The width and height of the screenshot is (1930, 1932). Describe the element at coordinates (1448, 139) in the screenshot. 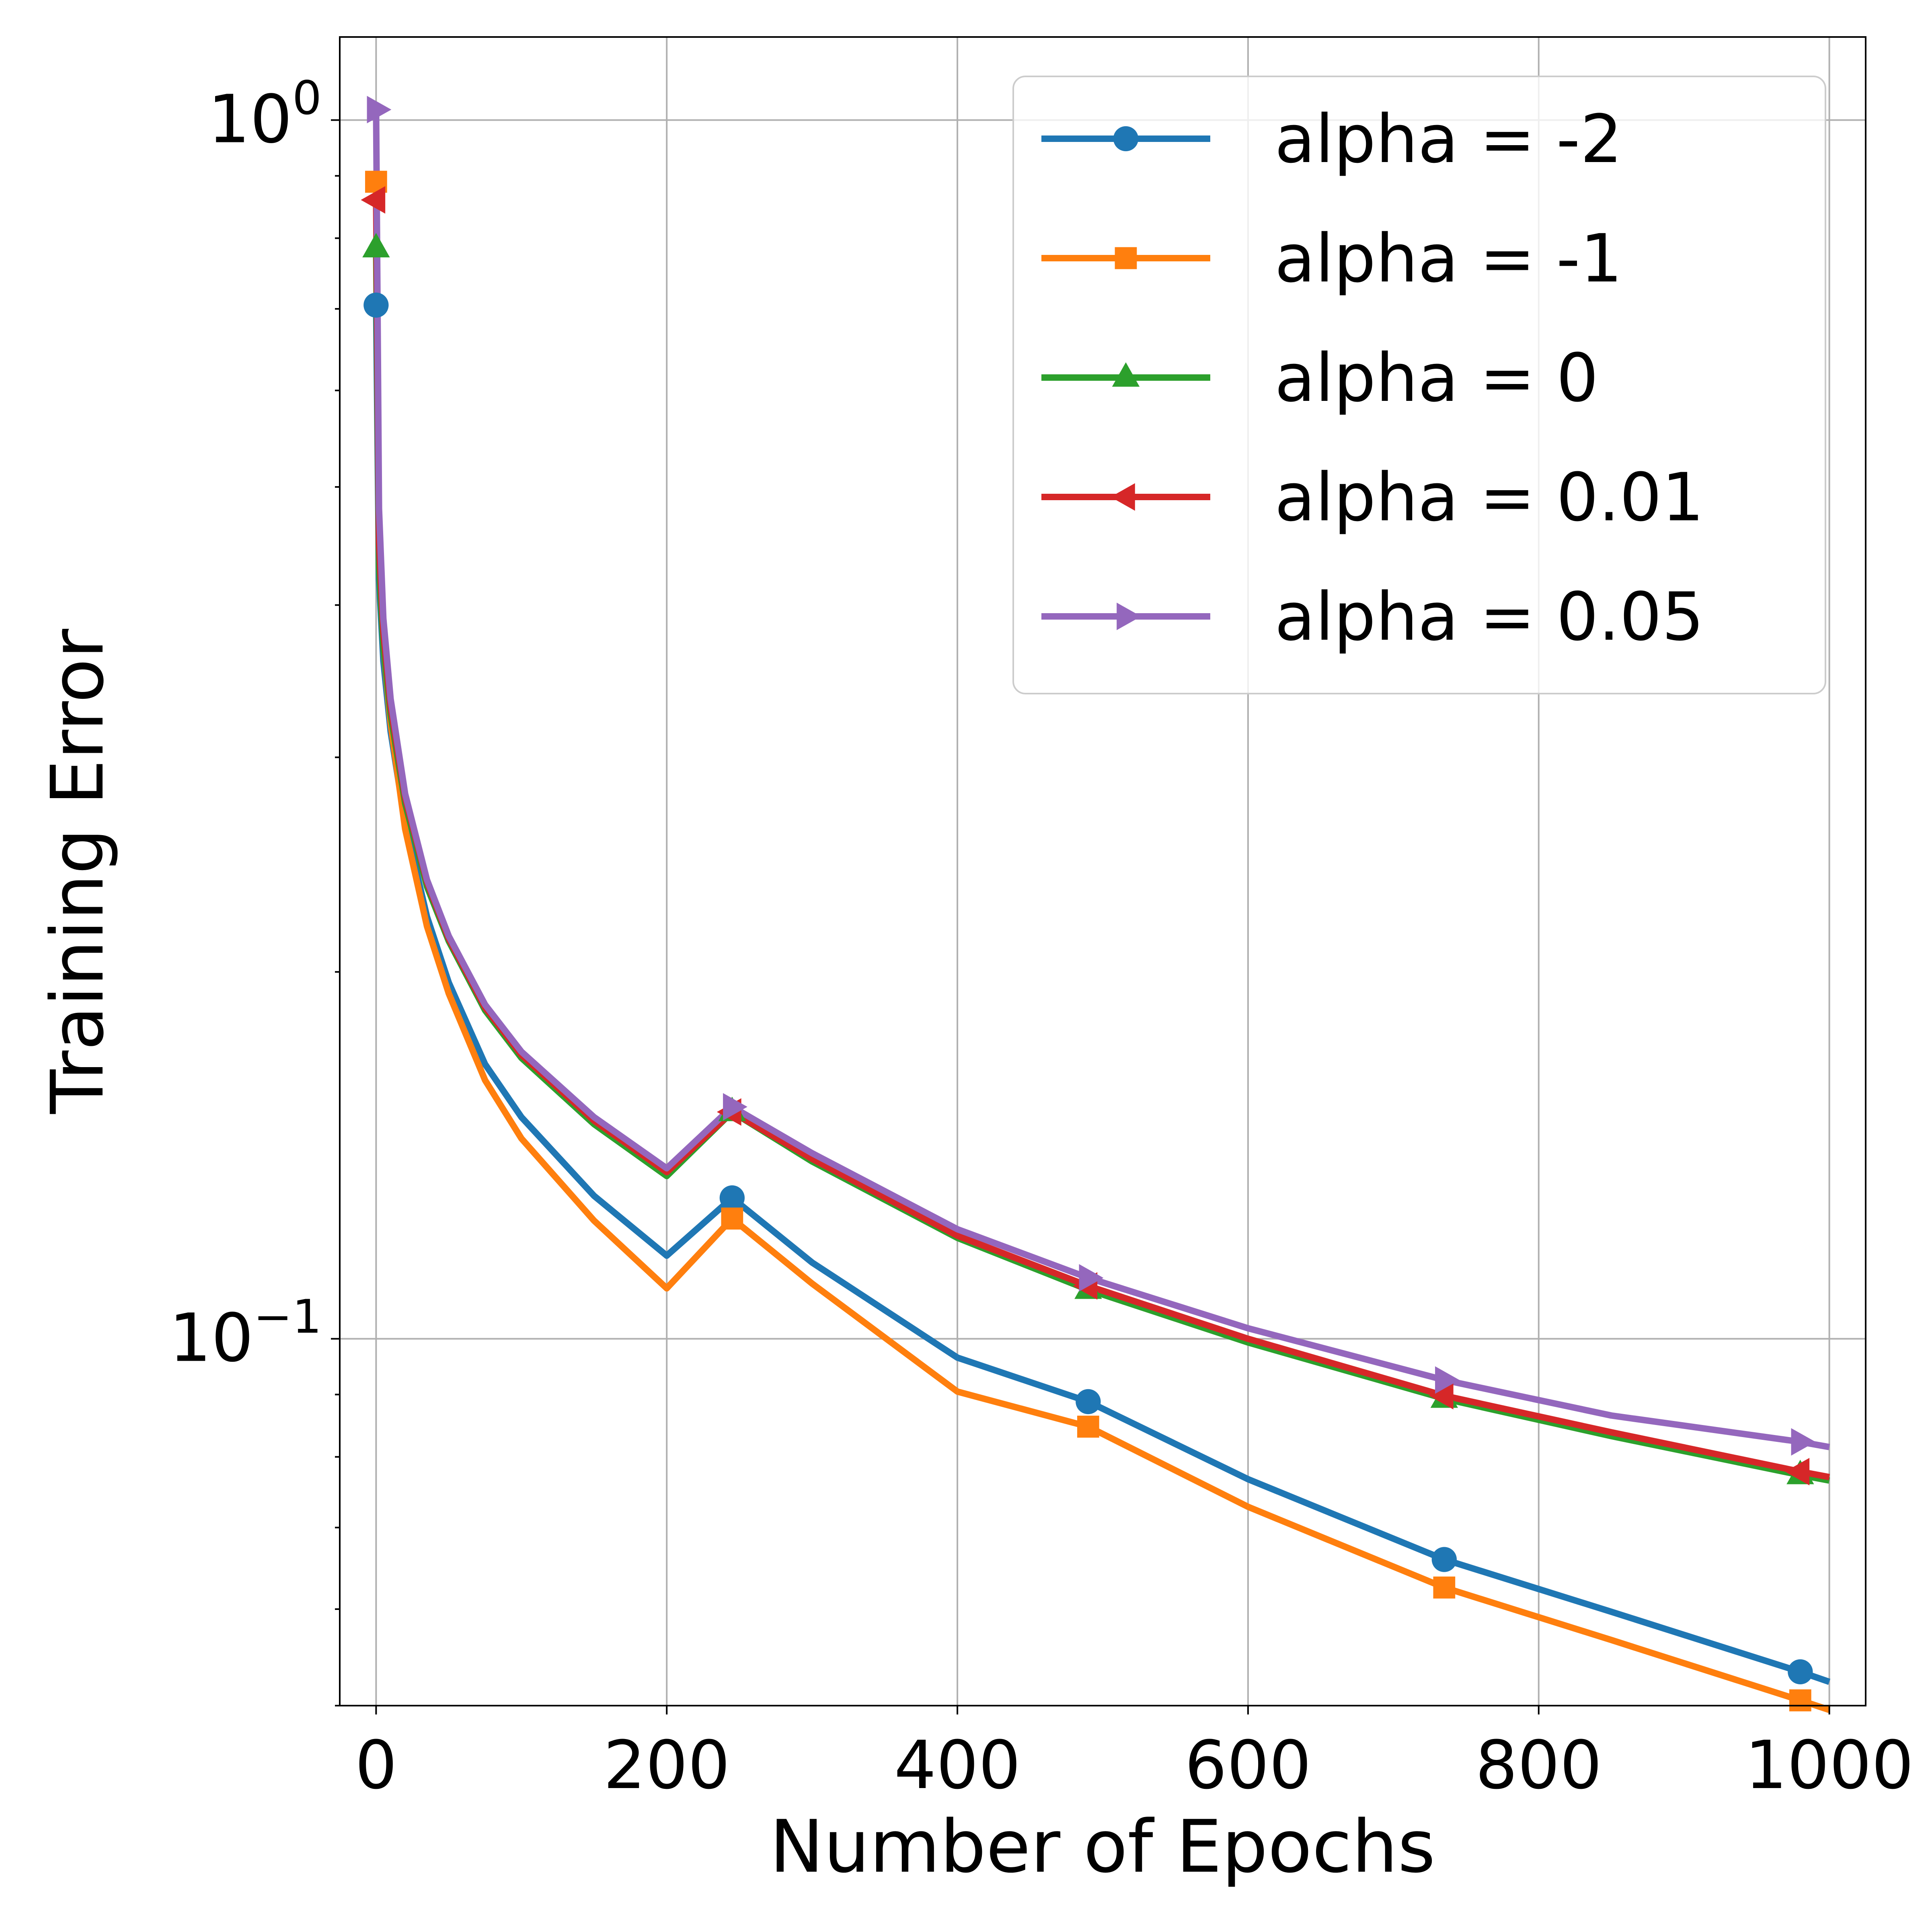

I see `legend-label: alpha = -2` at that location.